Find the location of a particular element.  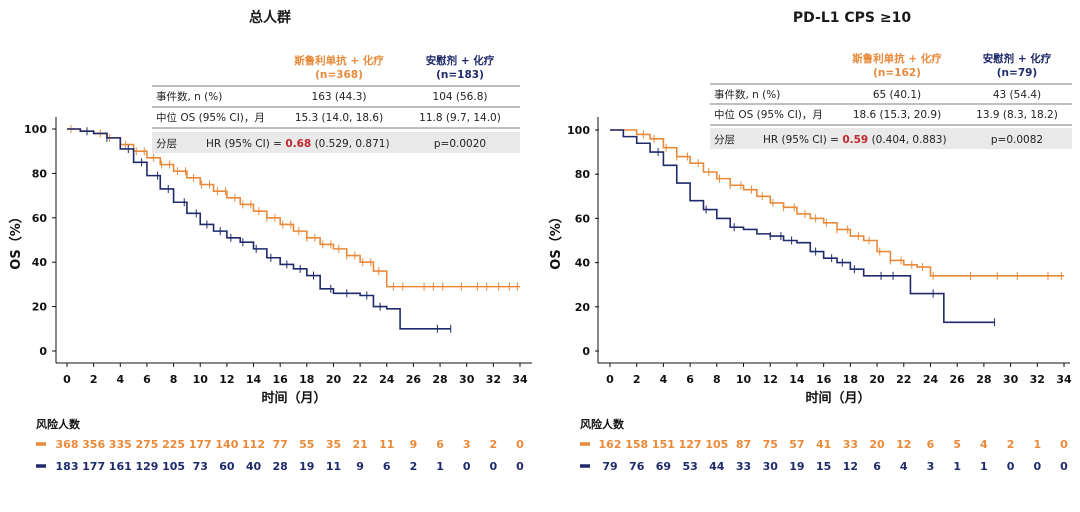

risk-value-arm1: 335 is located at coordinates (120, 444).